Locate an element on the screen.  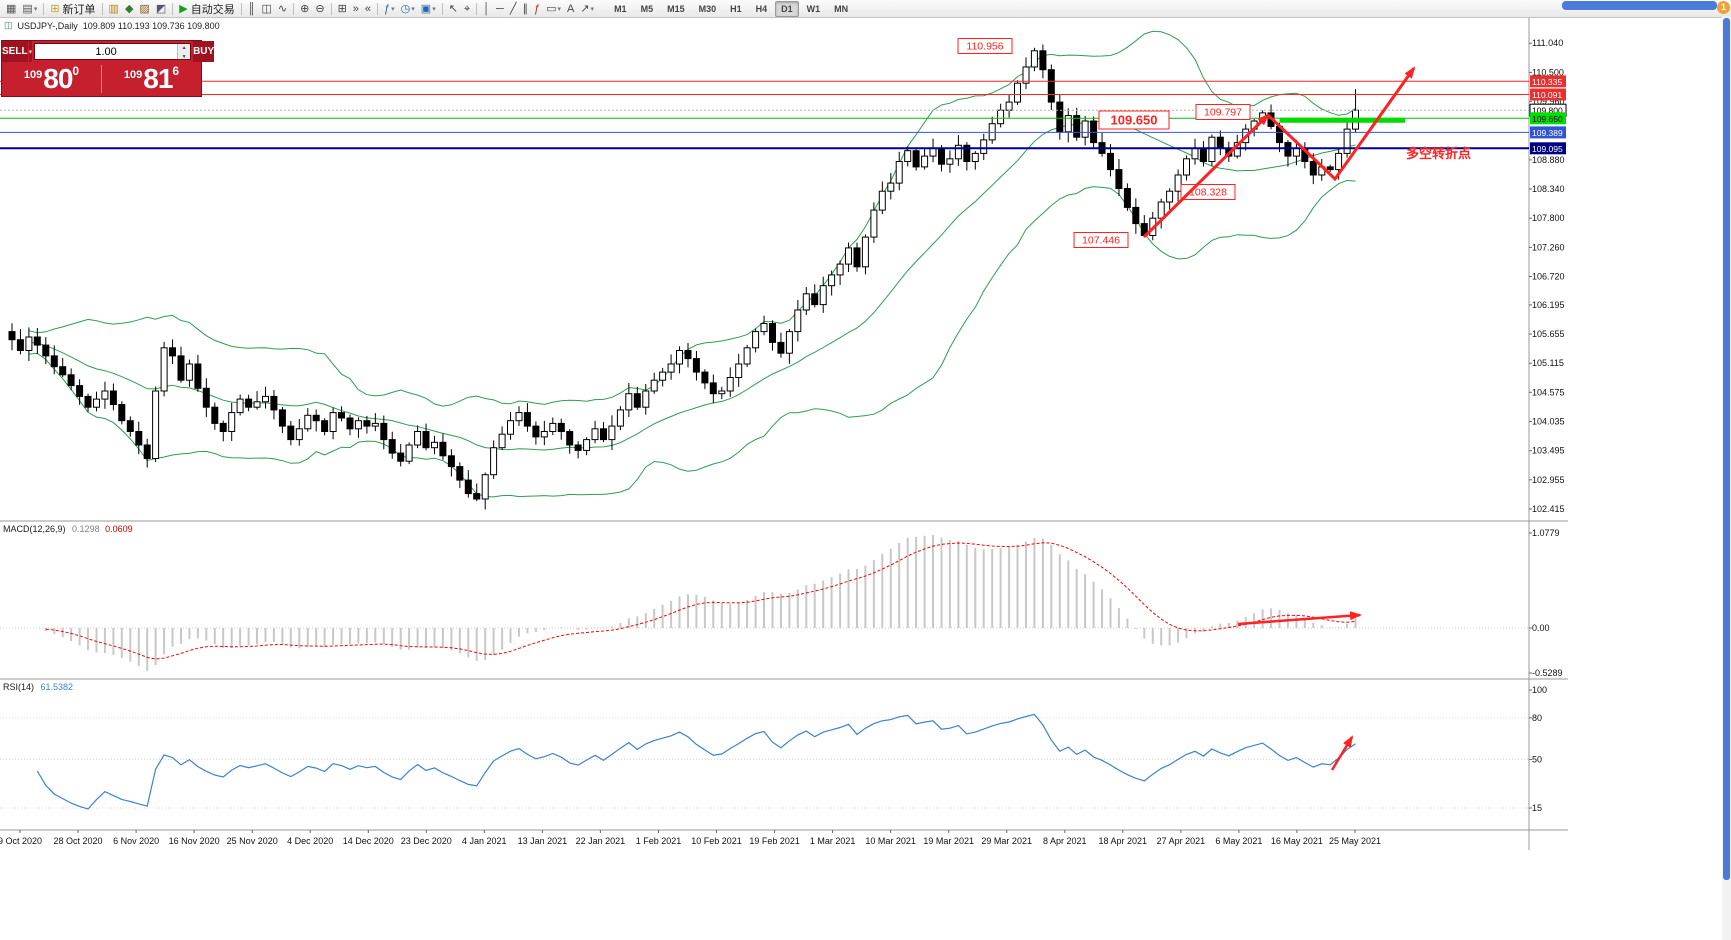
navigator-icon: ◆ is located at coordinates (129, 8).